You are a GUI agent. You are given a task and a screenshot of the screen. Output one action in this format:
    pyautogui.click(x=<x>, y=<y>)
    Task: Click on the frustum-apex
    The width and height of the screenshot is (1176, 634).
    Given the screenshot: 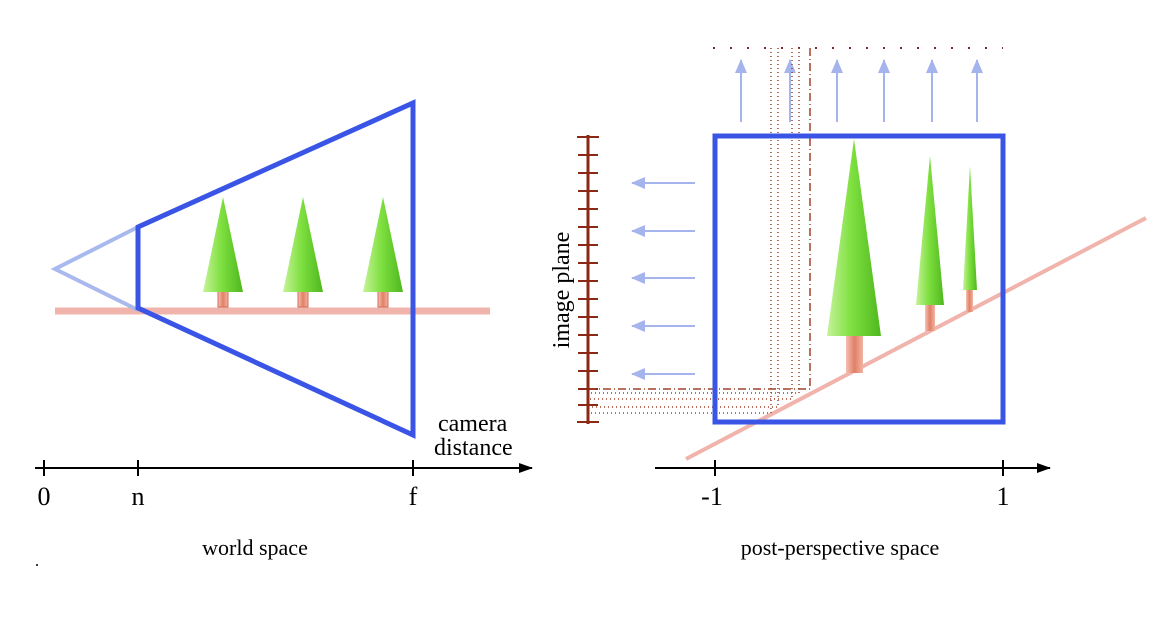 What is the action you would take?
    pyautogui.click(x=94, y=268)
    